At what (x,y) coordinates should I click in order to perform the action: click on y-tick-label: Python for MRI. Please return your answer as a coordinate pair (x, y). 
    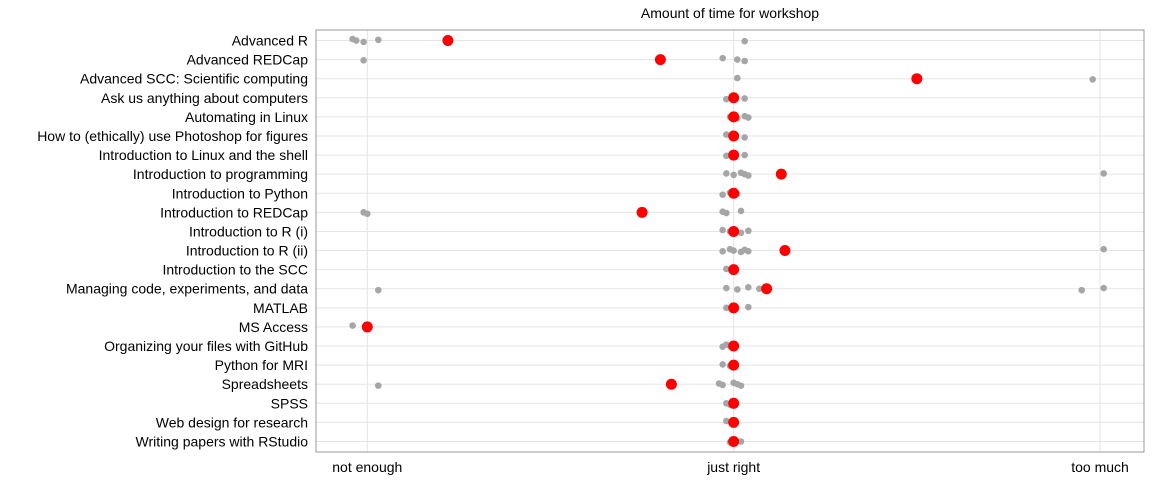
    Looking at the image, I should click on (261, 365).